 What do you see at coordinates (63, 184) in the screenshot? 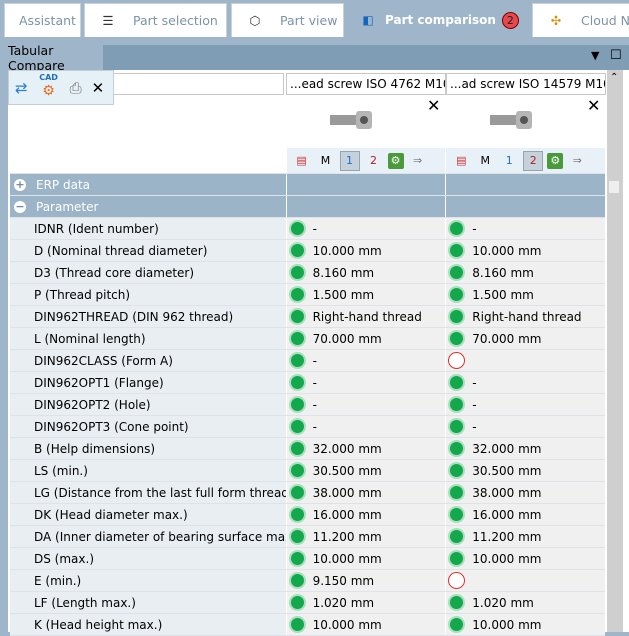
I see `group-label: ERP data` at bounding box center [63, 184].